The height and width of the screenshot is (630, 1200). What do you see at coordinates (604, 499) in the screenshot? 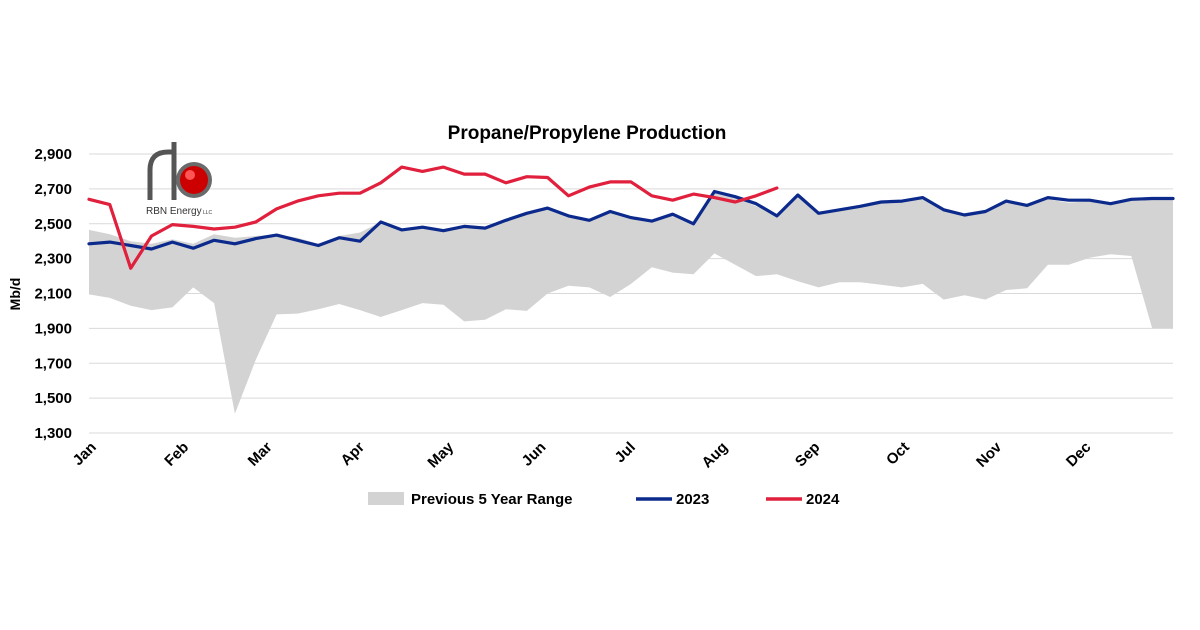
I see `legend: Previous 5 Year Range 2023 2024` at bounding box center [604, 499].